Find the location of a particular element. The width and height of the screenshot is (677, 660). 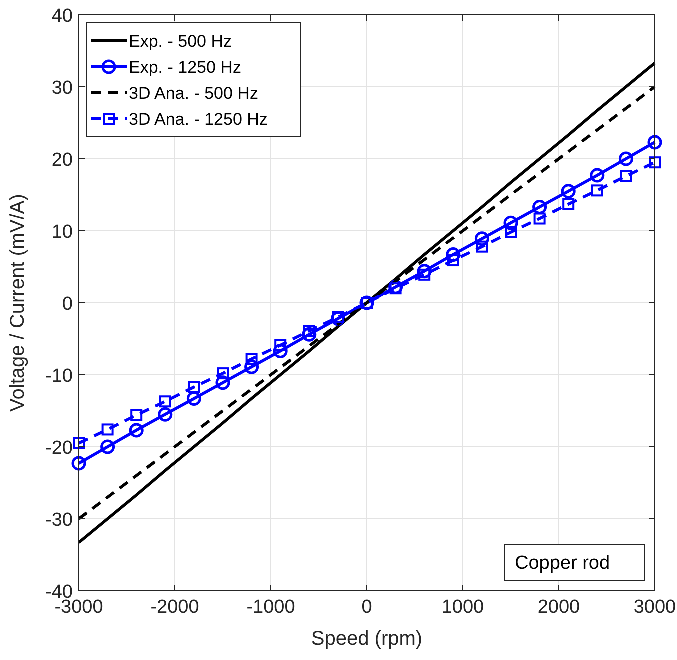

y-tick-label: -20 is located at coordinates (59, 448).